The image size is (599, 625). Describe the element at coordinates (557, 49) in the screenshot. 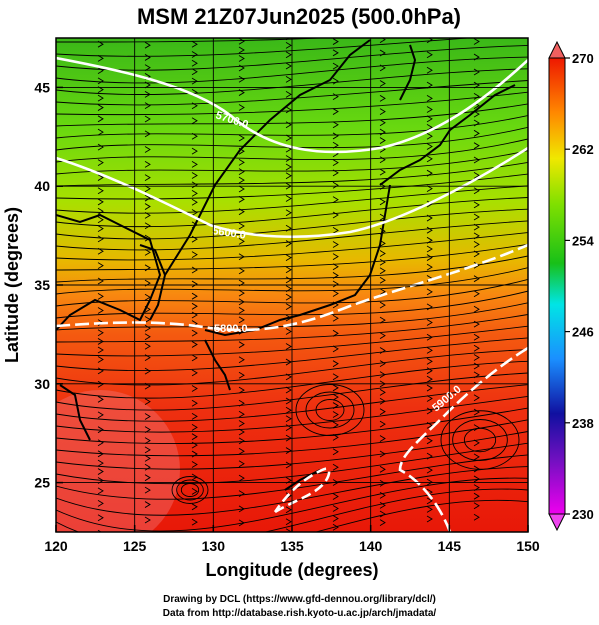

I see `colorbar-top-arrow` at that location.